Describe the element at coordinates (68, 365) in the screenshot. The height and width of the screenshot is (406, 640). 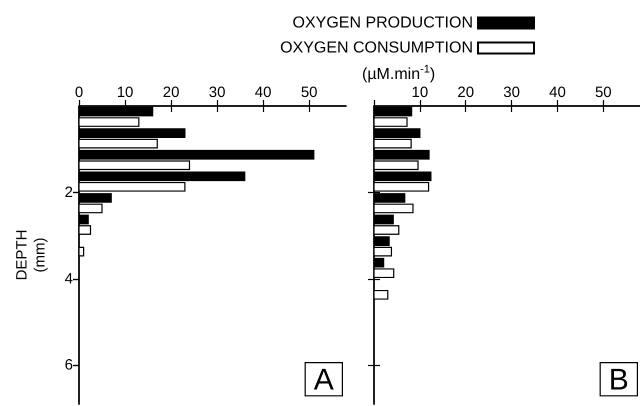
I see `y-tick-label: 6` at that location.